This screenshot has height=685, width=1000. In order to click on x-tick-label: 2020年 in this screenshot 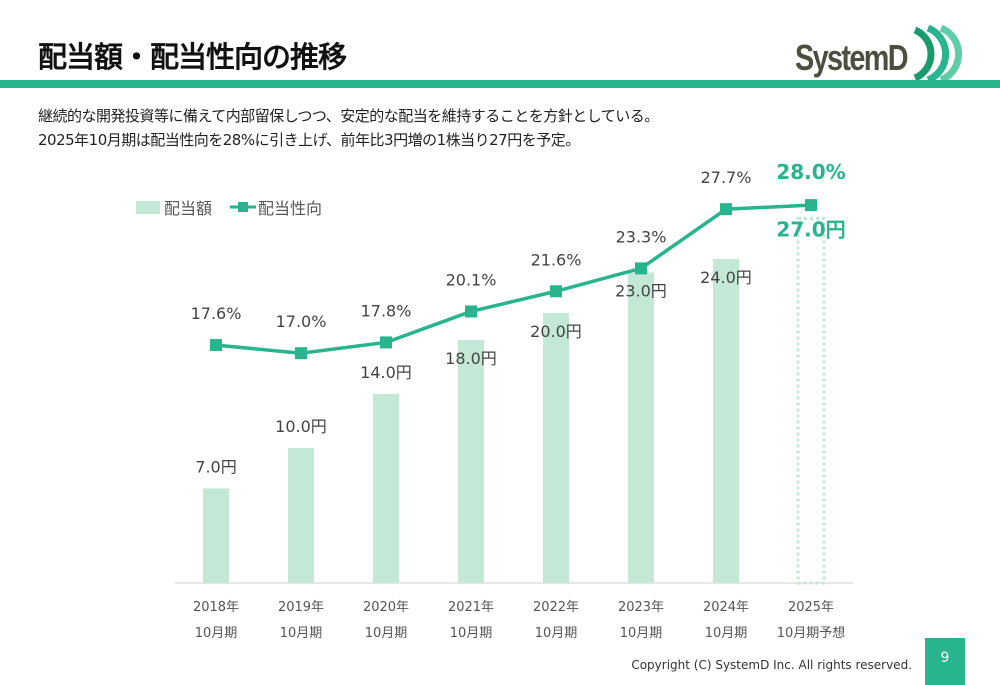, I will do `click(386, 607)`.